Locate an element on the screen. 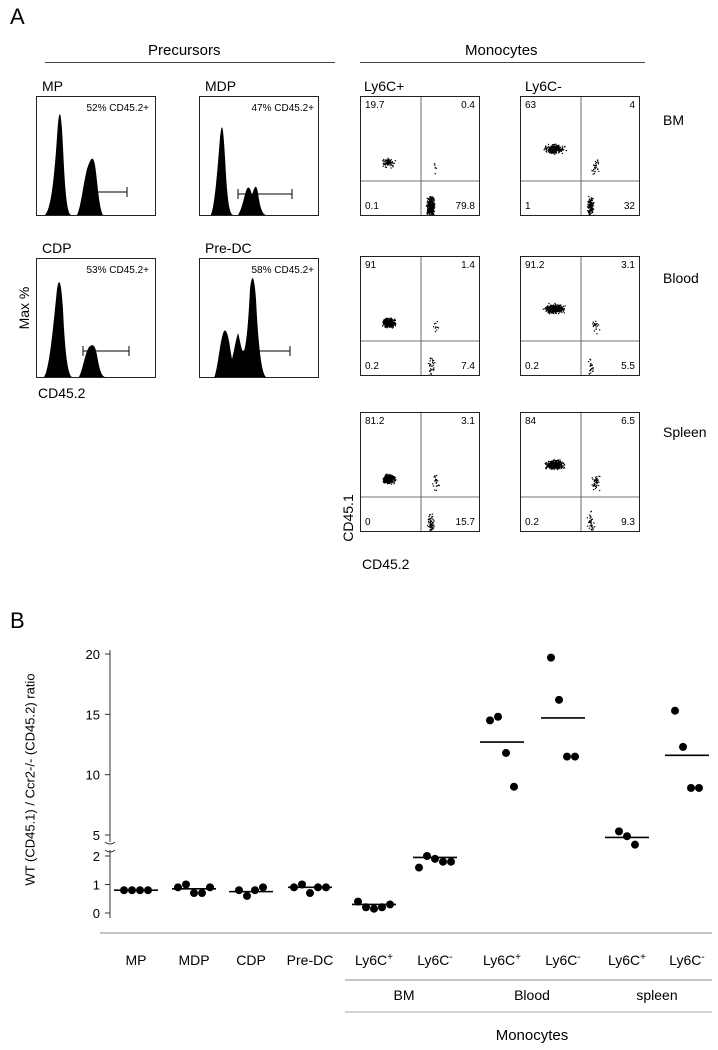  scatter-row-spleen: Spleen is located at coordinates (685, 432).